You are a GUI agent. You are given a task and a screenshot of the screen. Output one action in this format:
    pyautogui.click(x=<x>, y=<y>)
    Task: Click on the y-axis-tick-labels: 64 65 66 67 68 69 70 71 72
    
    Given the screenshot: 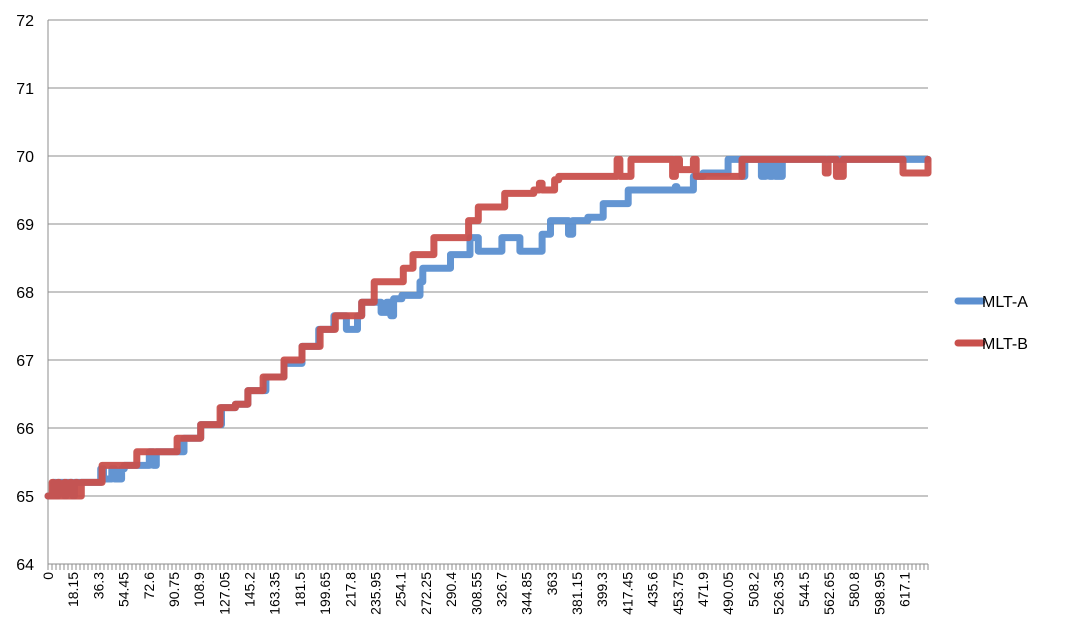 What is the action you would take?
    pyautogui.click(x=25, y=293)
    